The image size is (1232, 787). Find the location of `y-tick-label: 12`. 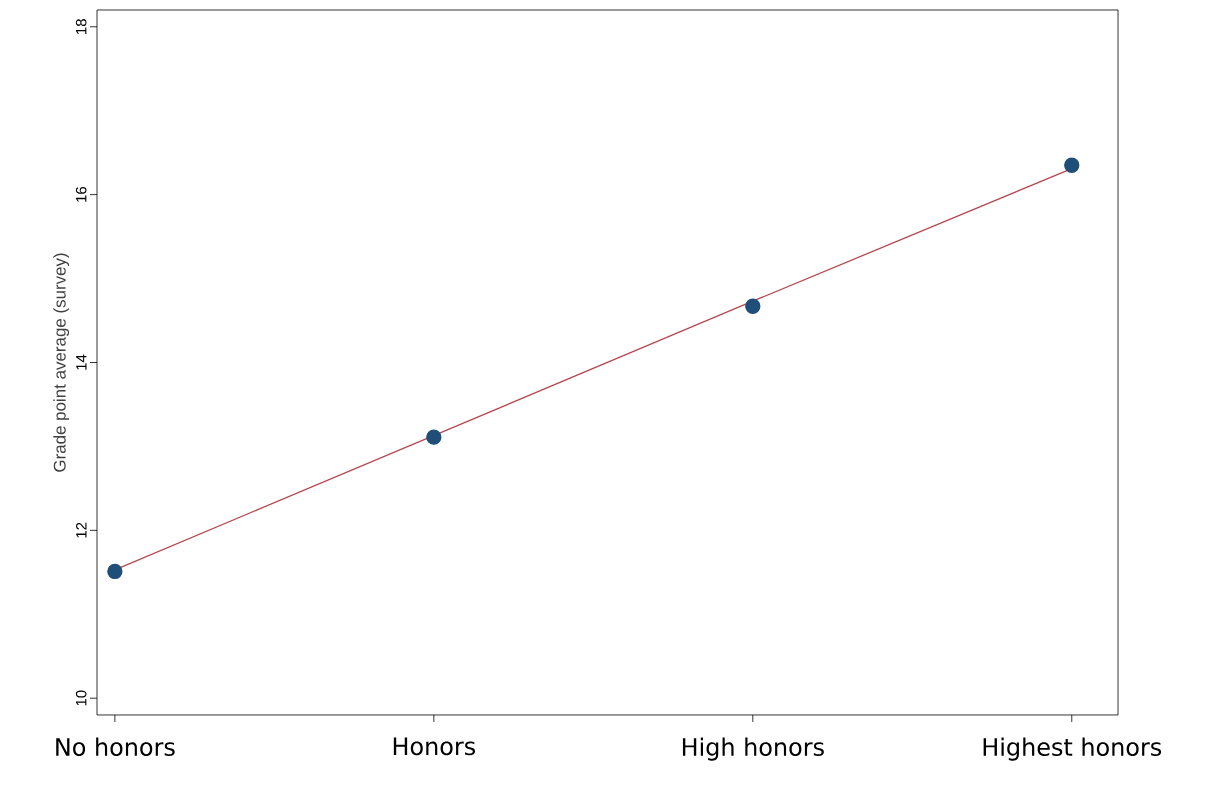

y-tick-label: 12 is located at coordinates (81, 530).